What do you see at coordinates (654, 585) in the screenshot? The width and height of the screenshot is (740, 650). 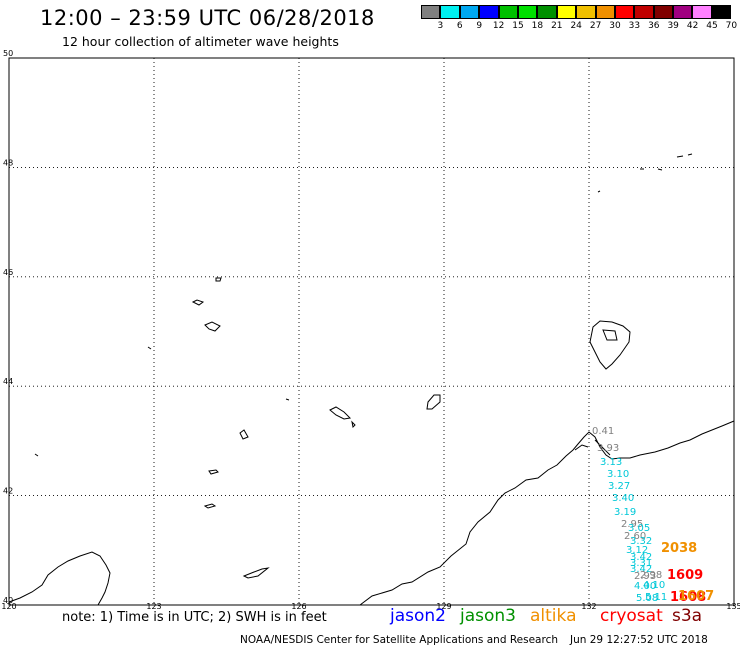 I see `wave-height-label: 4.10` at bounding box center [654, 585].